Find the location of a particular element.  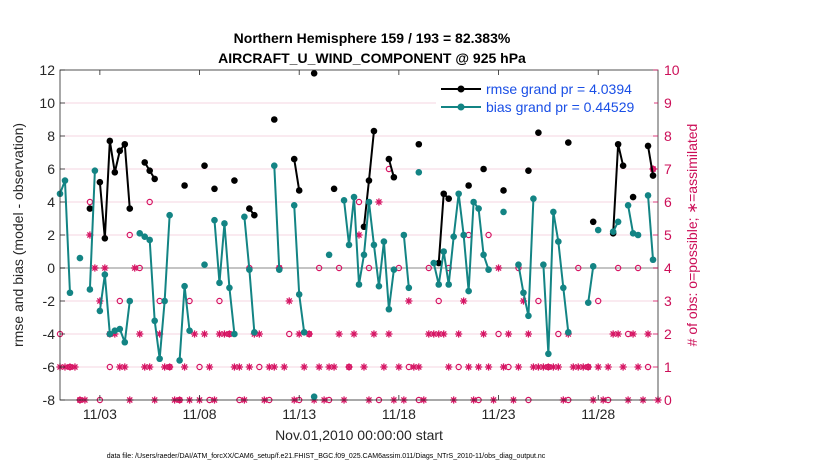

y-axis-ticks: -8 -6 -4 -2 0 2 4 6 8 10 12 is located at coordinates (52, 235).